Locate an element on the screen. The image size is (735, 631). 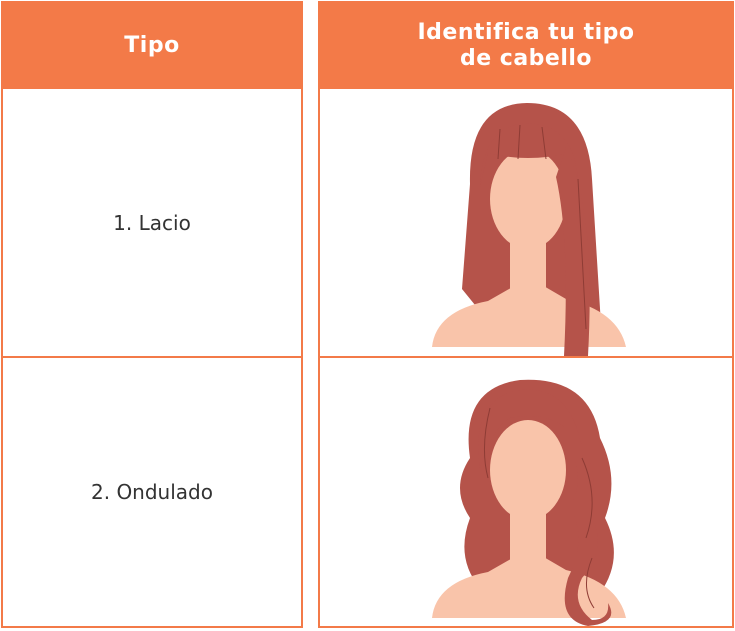
cell-text: 2. Ondulado is located at coordinates (152, 492).